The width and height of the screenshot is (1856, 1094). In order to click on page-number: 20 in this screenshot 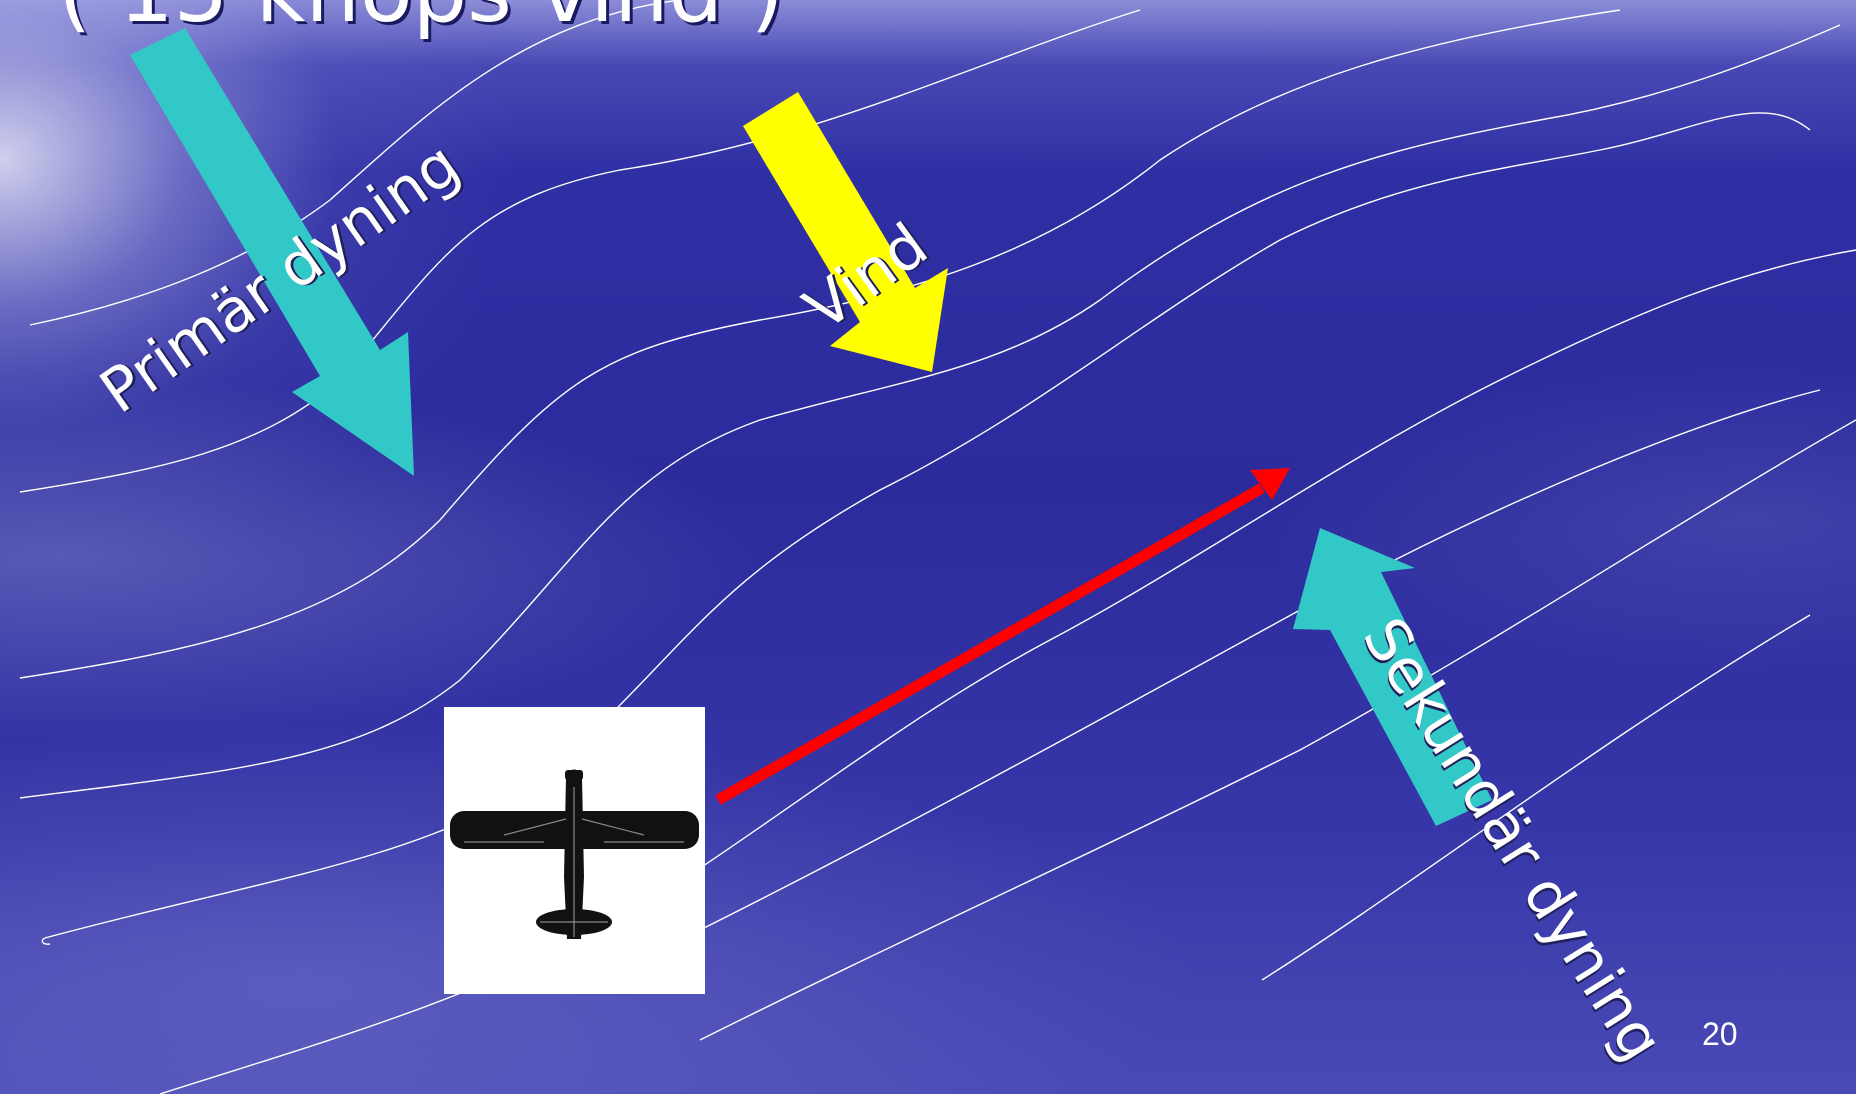, I will do `click(1720, 1034)`.